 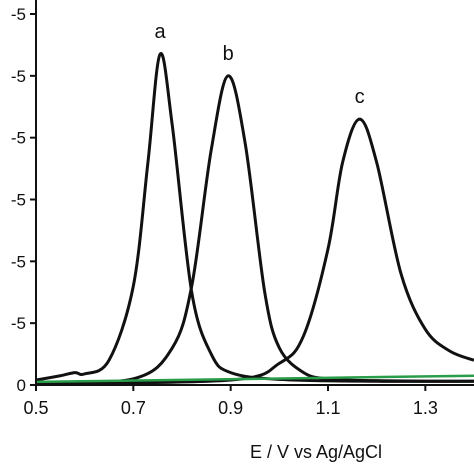 I want to click on x-tick-label: 0.7, so click(x=133, y=408).